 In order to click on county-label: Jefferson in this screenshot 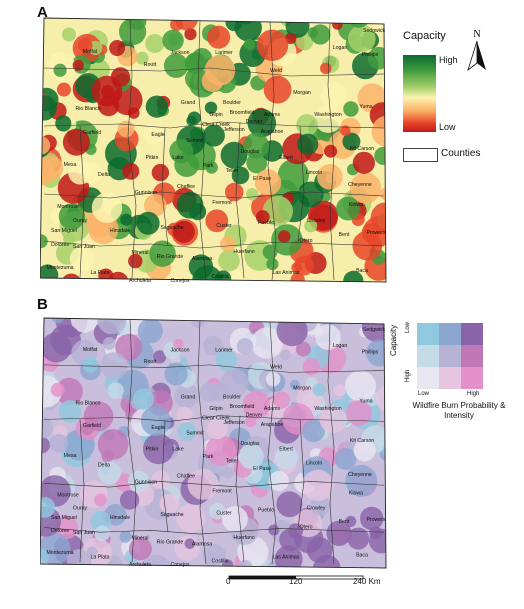, I will do `click(233, 423)`.